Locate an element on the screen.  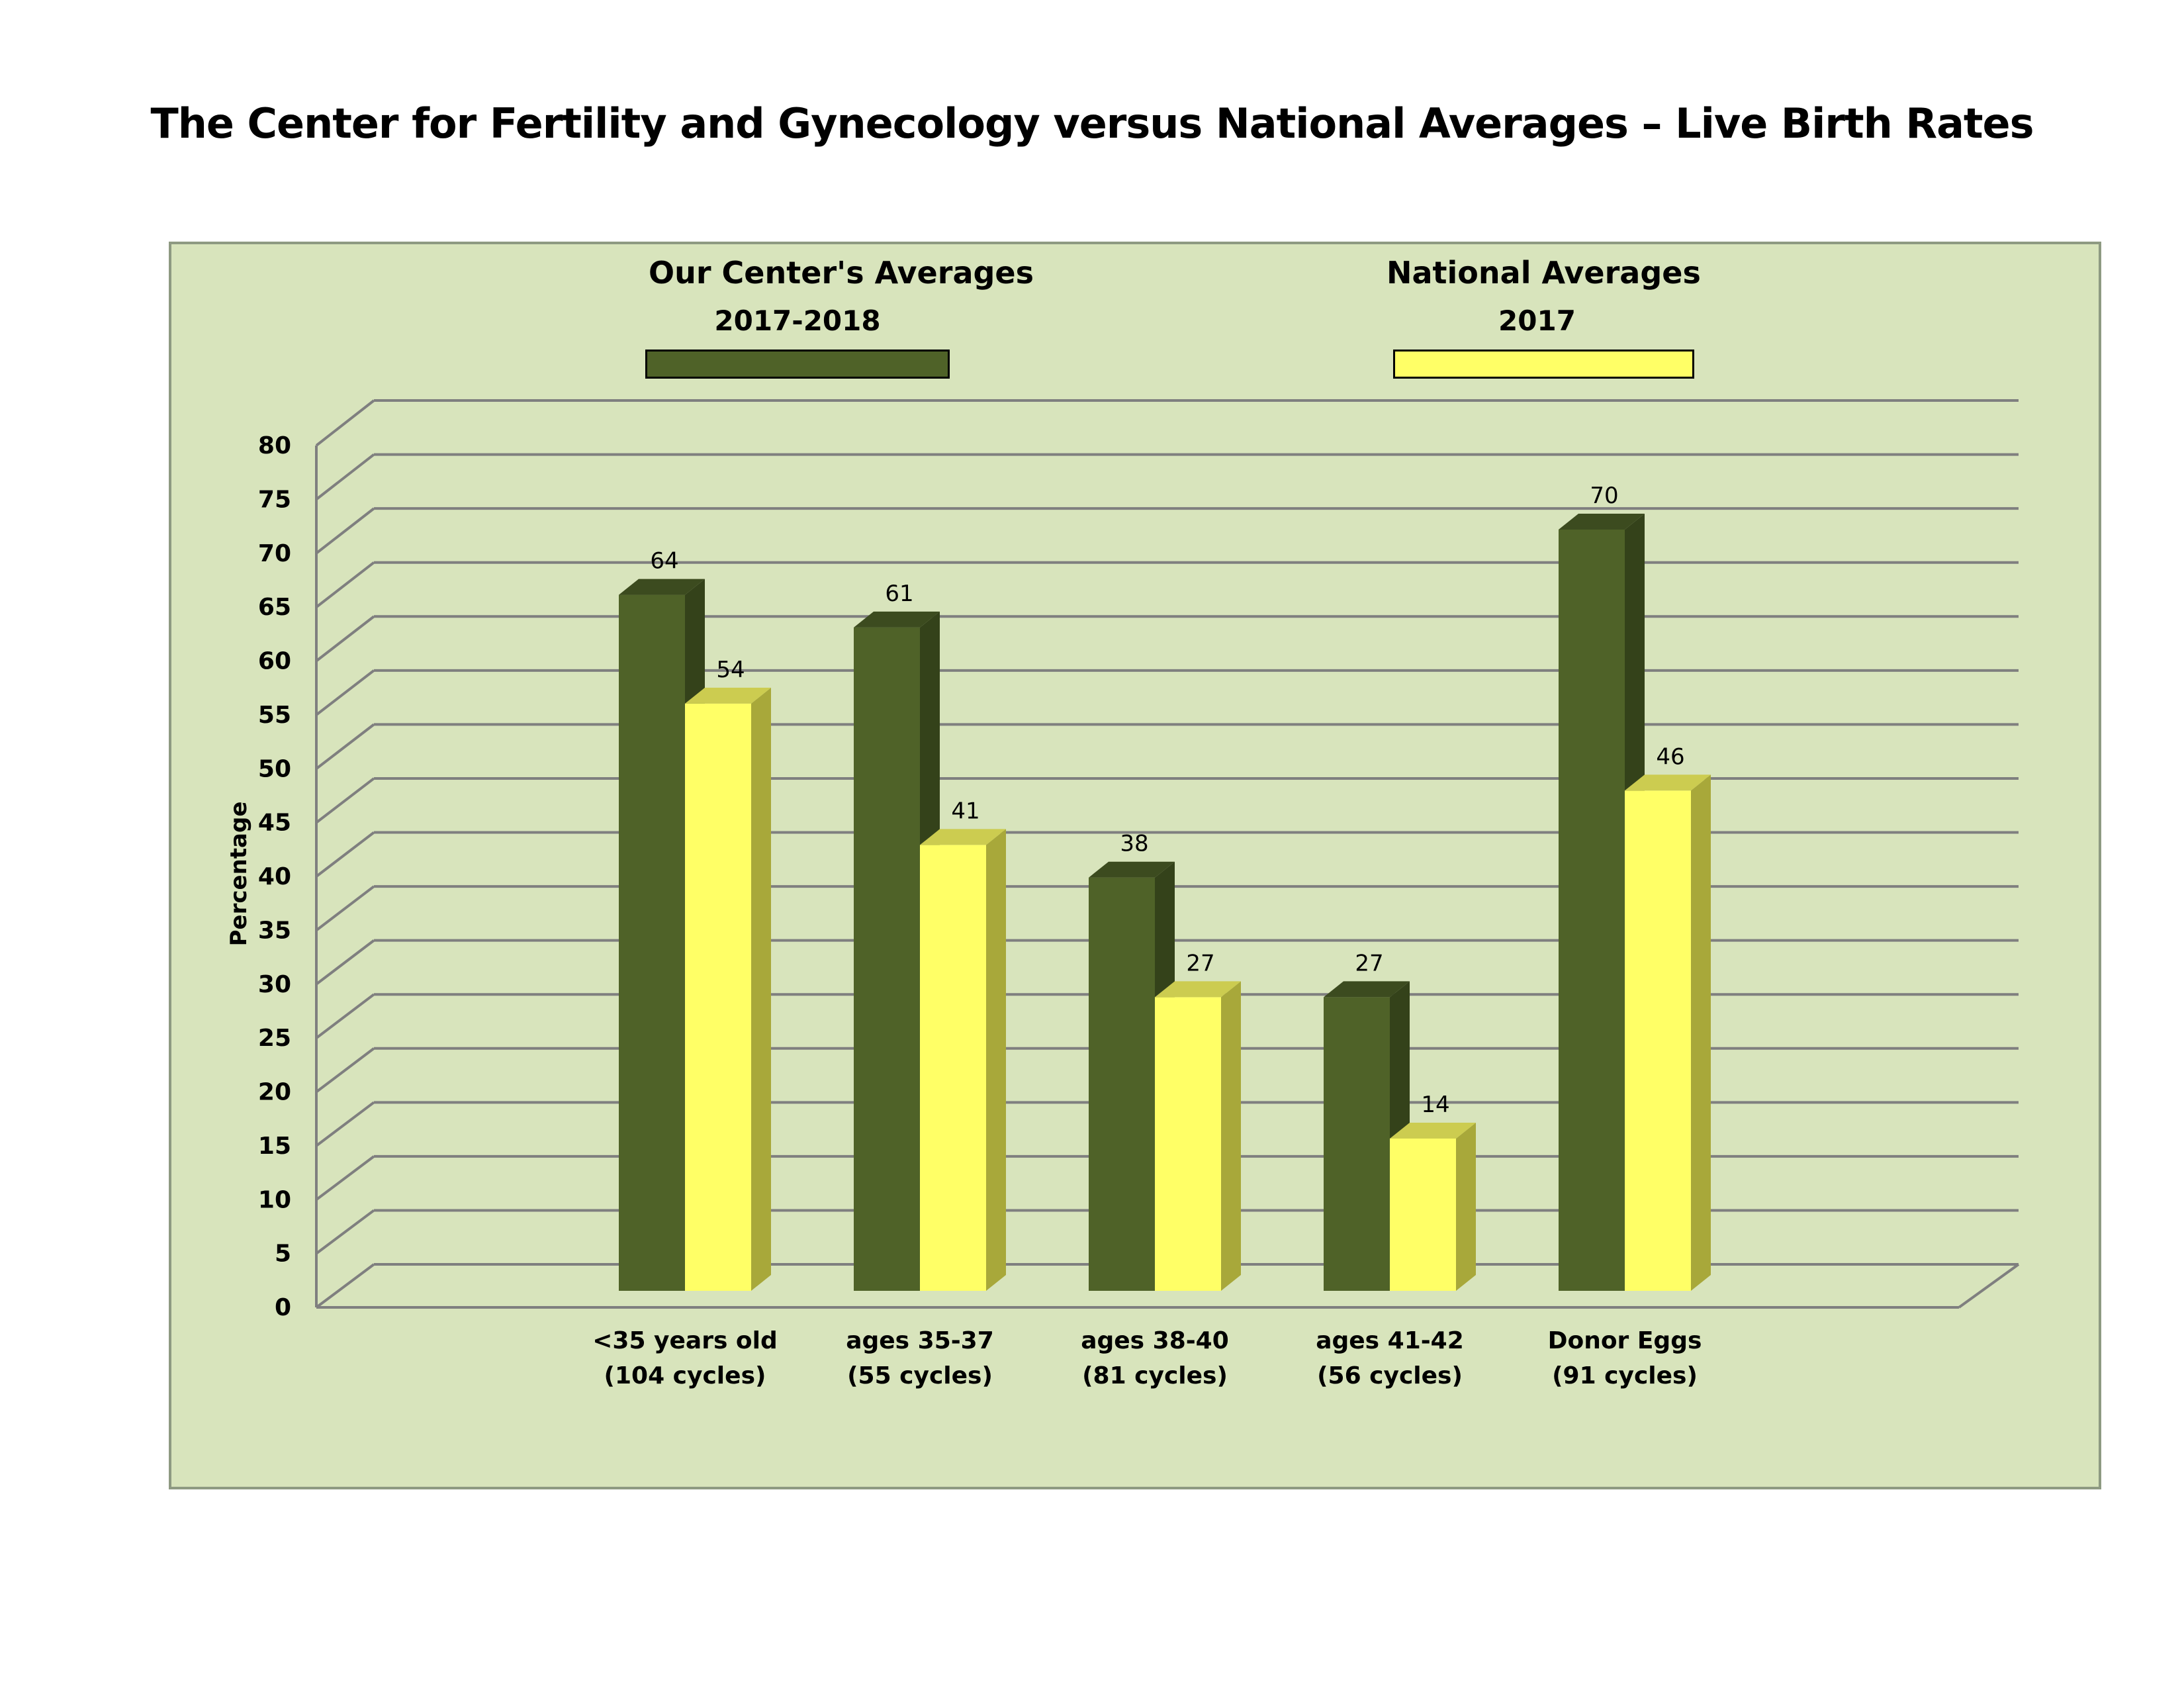
x-tick-label: ages 41-42 is located at coordinates (1390, 1340).